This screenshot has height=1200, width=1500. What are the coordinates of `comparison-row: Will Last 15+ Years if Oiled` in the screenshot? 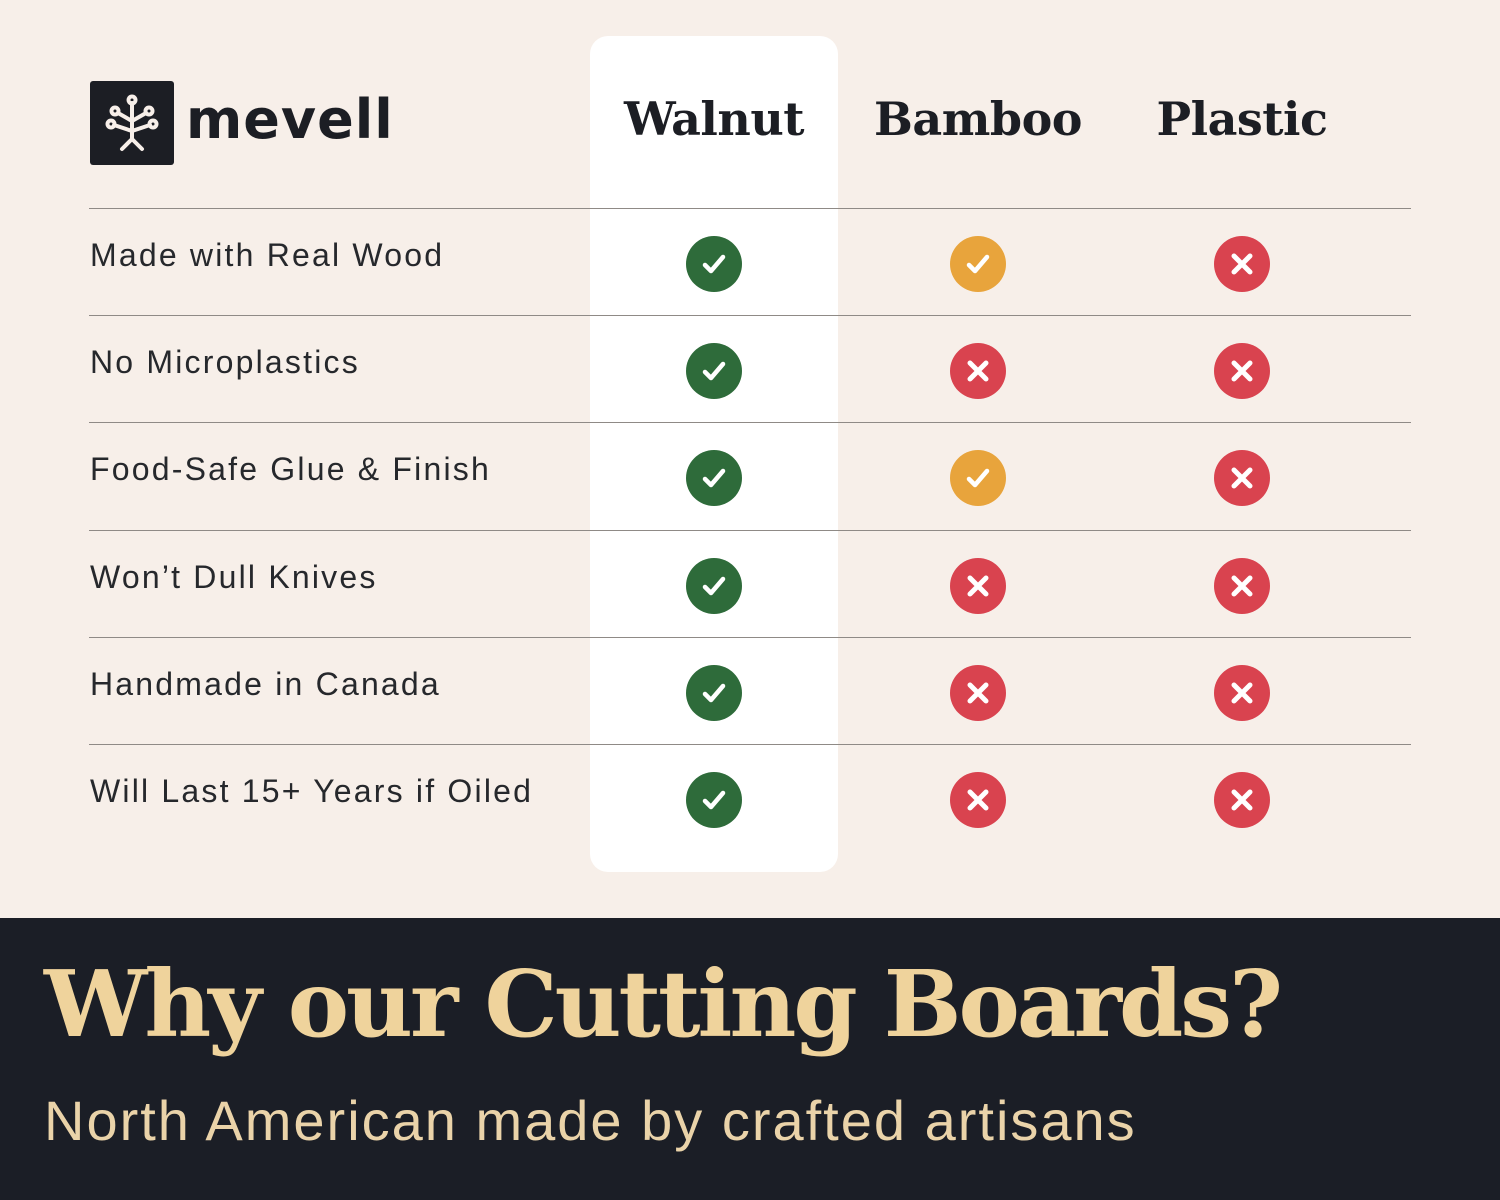 It's located at (750, 798).